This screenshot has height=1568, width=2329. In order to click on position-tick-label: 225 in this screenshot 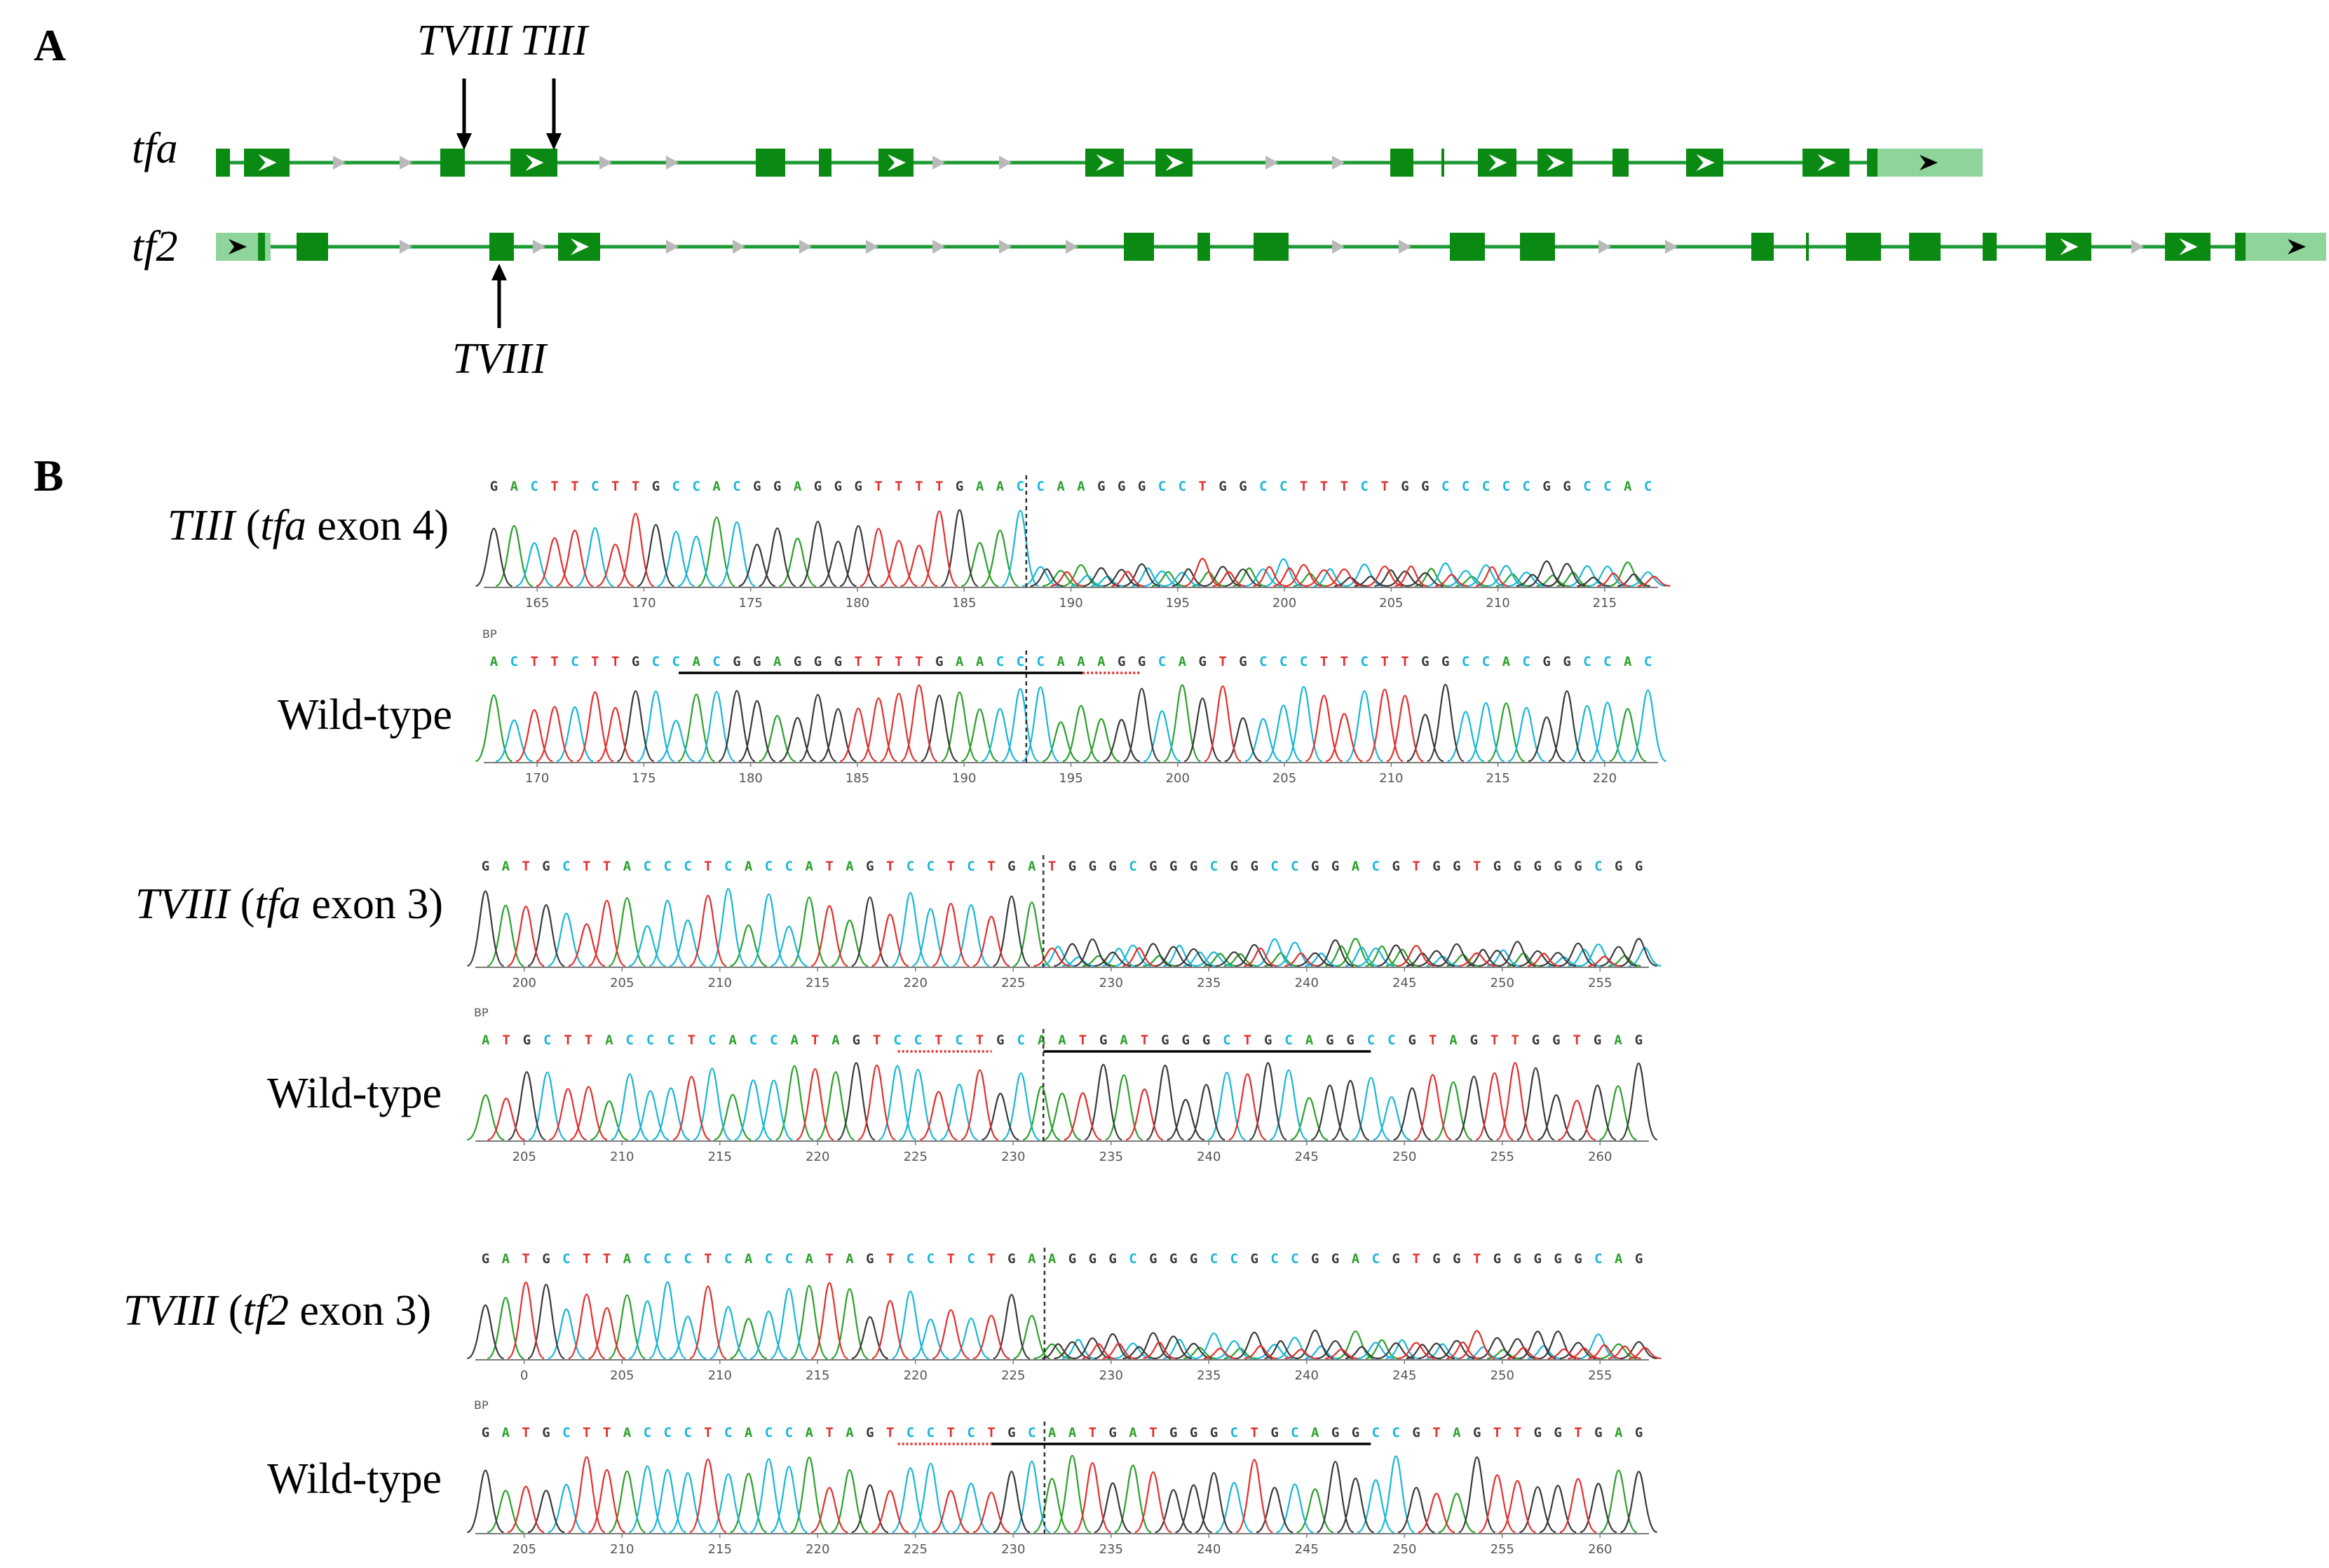, I will do `click(1013, 983)`.